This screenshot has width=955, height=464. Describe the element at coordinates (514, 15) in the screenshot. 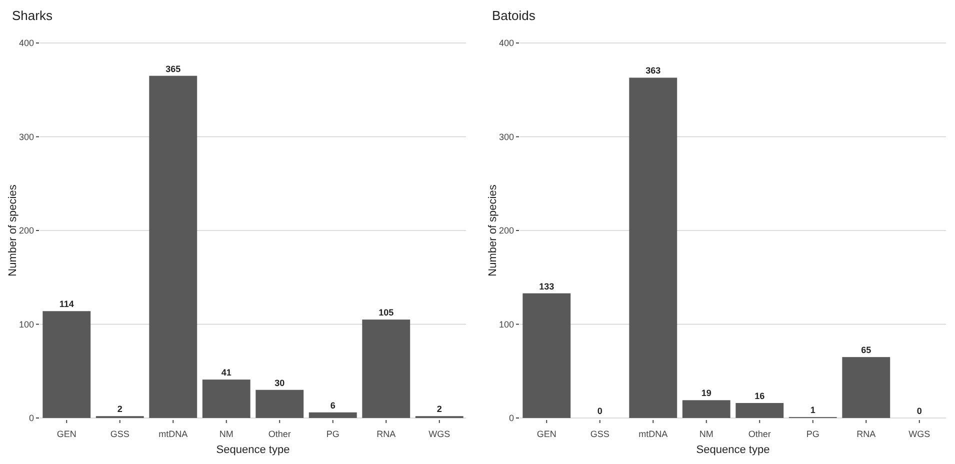

I see `chart-title: Batoids` at that location.